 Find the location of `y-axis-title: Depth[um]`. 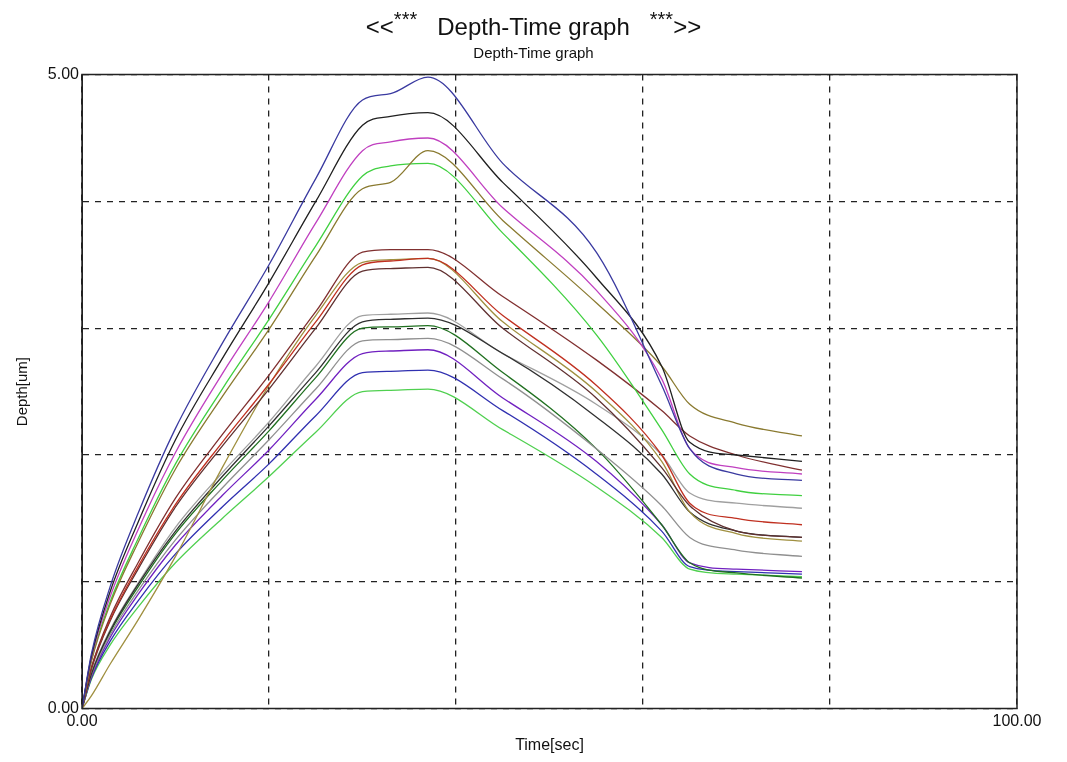

y-axis-title: Depth[um] is located at coordinates (22, 392).